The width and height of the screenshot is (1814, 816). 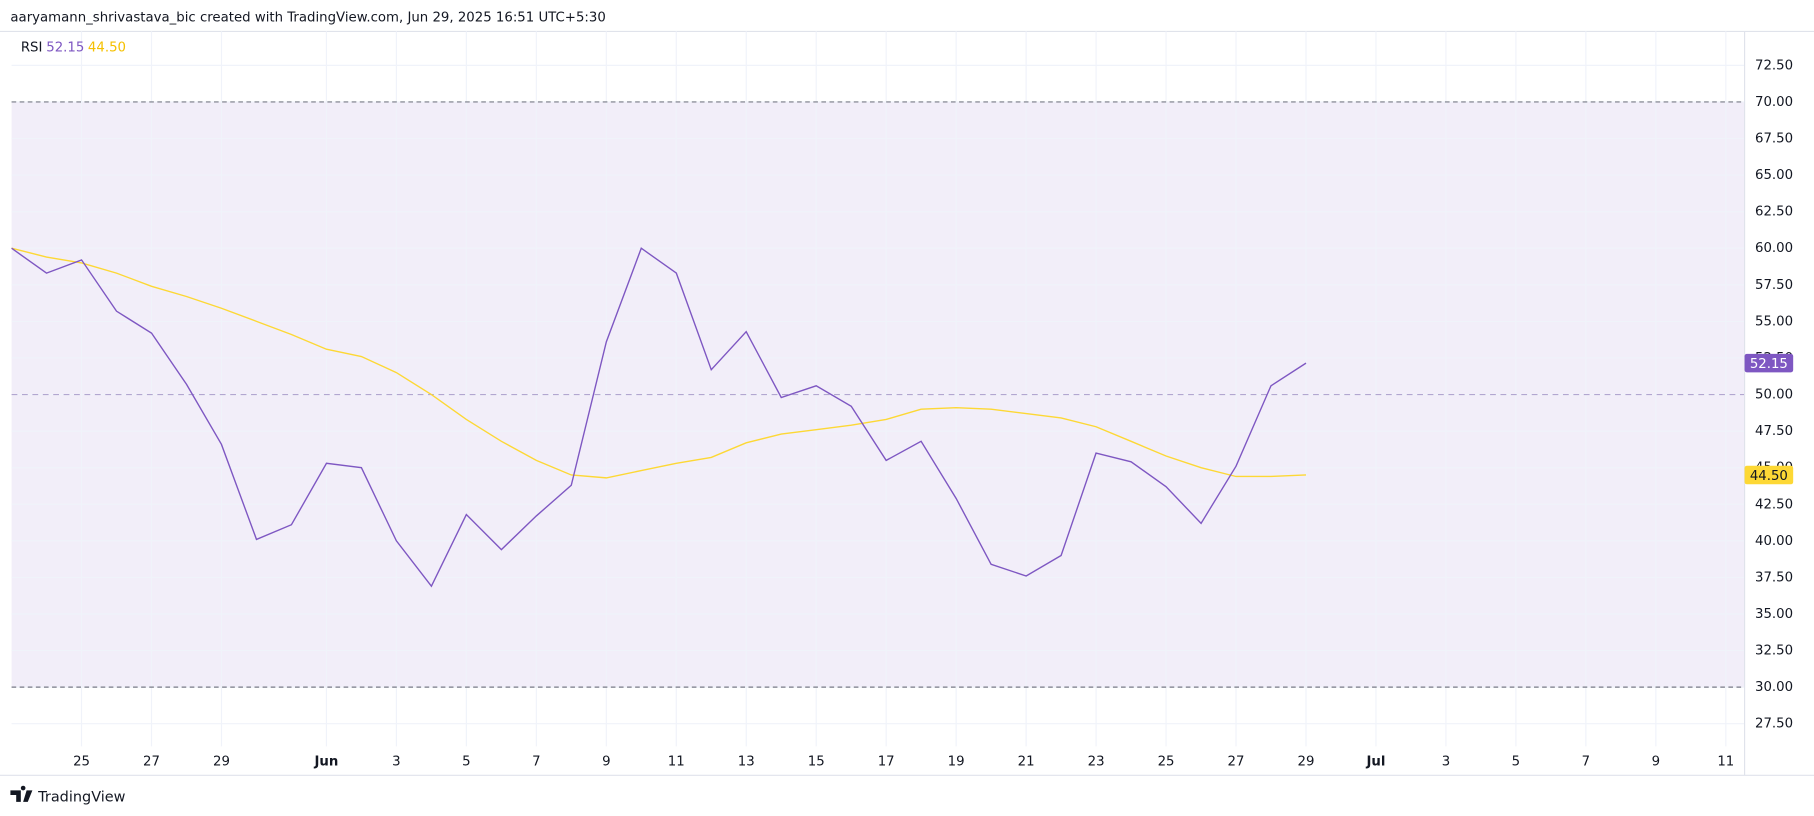 What do you see at coordinates (816, 761) in the screenshot?
I see `x-tick-label: 15` at bounding box center [816, 761].